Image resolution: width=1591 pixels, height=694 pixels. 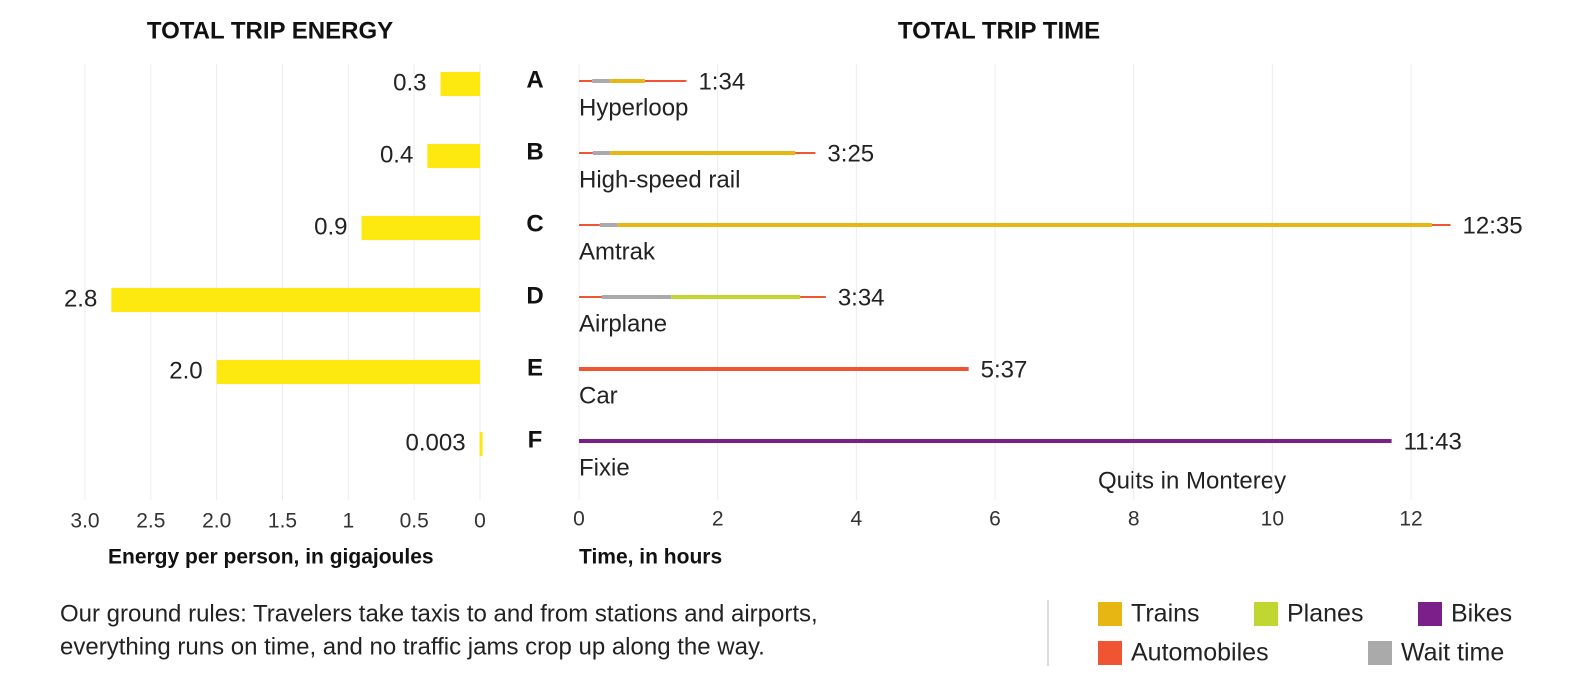 What do you see at coordinates (80, 298) in the screenshot?
I see `value-label: 2.8` at bounding box center [80, 298].